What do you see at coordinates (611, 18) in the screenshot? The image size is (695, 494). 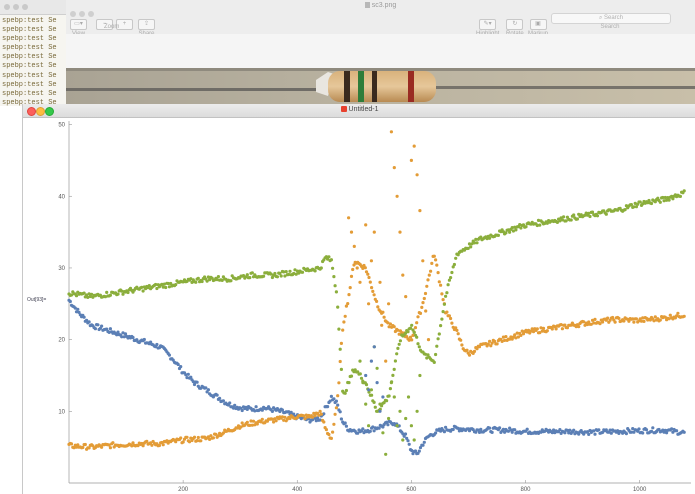 I see `search-field: ⌕ Search` at bounding box center [611, 18].